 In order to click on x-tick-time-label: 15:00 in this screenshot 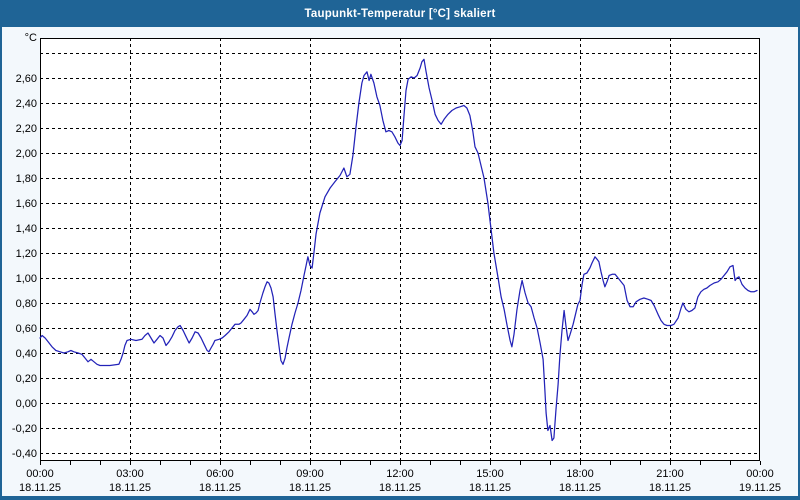, I will do `click(490, 474)`.